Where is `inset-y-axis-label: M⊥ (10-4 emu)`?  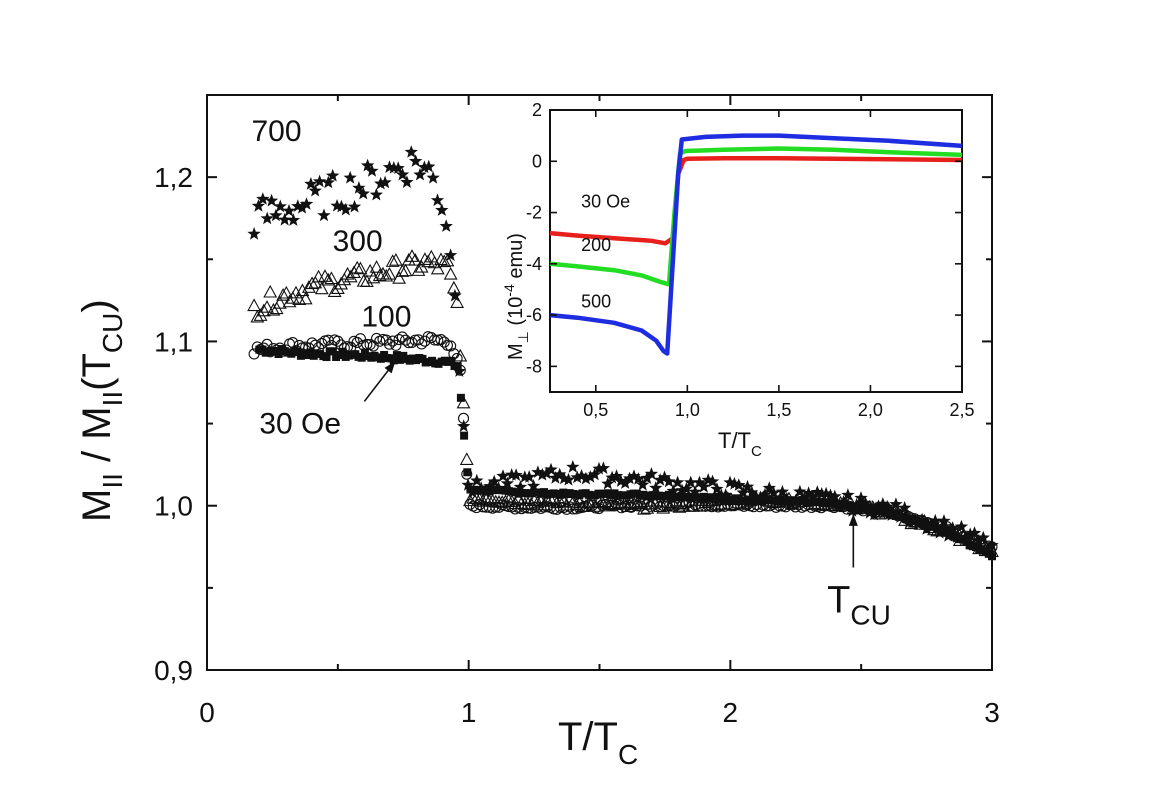 inset-y-axis-label: M⊥ (10-4 emu) is located at coordinates (516, 296).